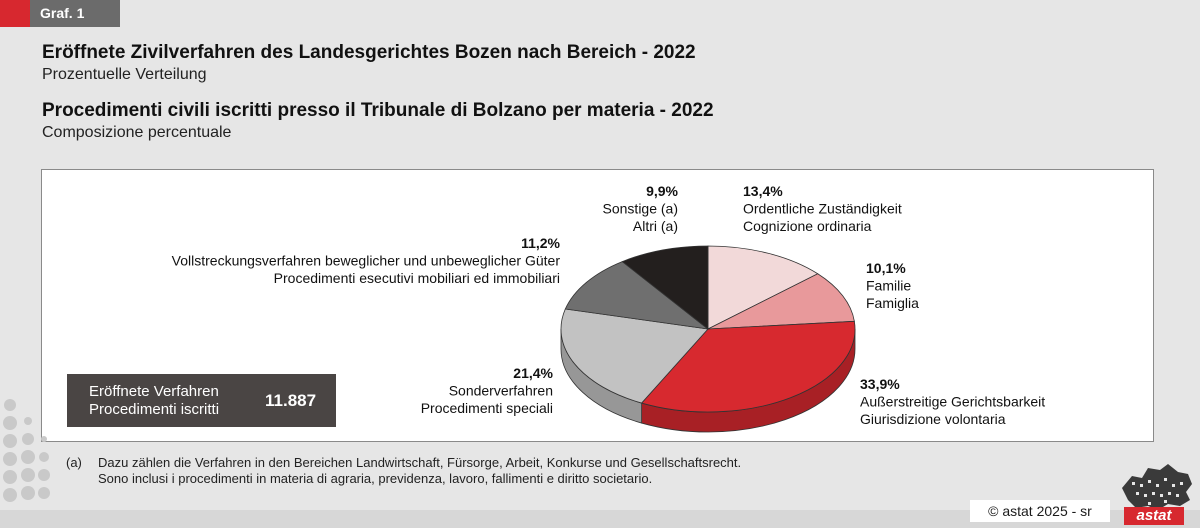  What do you see at coordinates (154, 409) in the screenshot?
I see `total-label-it: Procedimenti iscritti` at bounding box center [154, 409].